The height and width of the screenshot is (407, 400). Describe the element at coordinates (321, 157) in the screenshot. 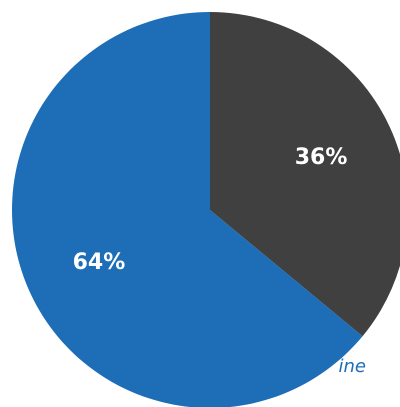

I see `pie-slice-label-1: 36%` at that location.